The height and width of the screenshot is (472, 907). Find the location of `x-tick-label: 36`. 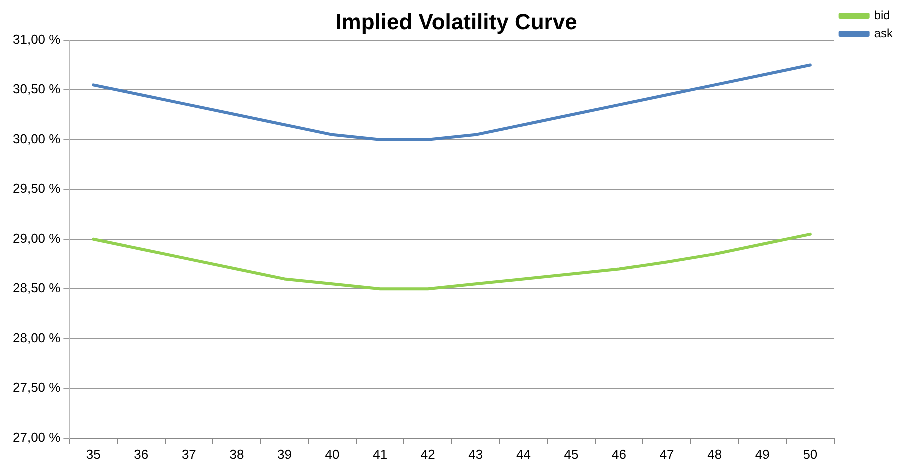

x-tick-label: 36 is located at coordinates (141, 454).